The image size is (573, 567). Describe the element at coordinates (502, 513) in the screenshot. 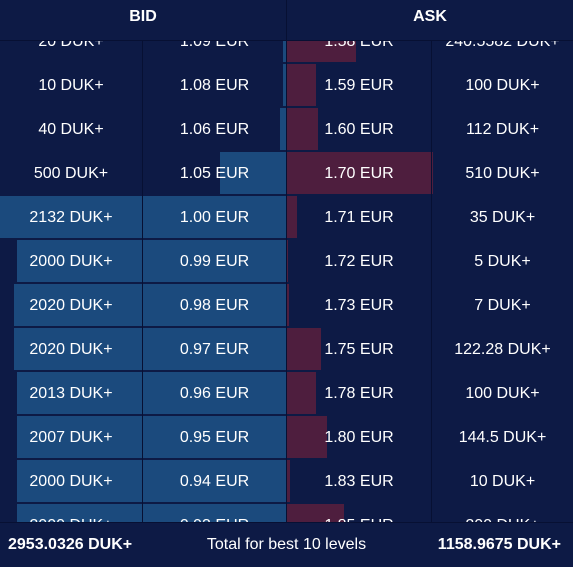

I see `ask-quantity: 200 DUK+` at that location.